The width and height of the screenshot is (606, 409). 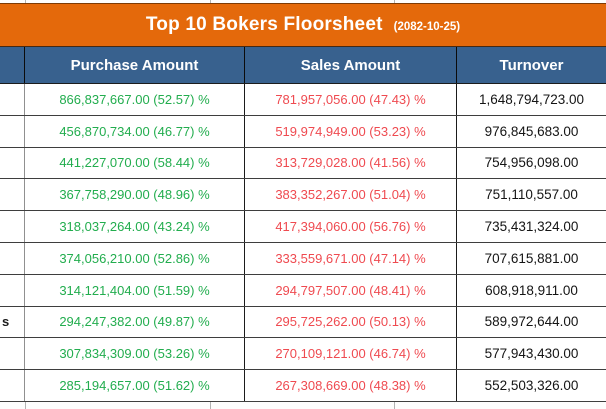 I want to click on table-header-row: Purchase Amount Sales Amount Turnover, so click(x=303, y=65).